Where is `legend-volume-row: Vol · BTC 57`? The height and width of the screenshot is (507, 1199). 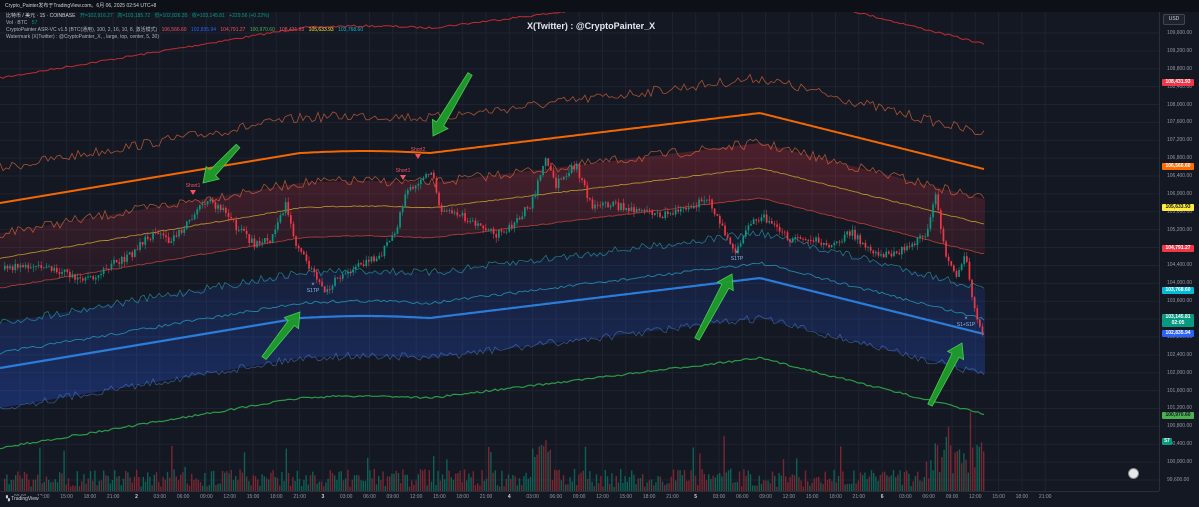 legend-volume-row: Vol · BTC 57 is located at coordinates (186, 23).